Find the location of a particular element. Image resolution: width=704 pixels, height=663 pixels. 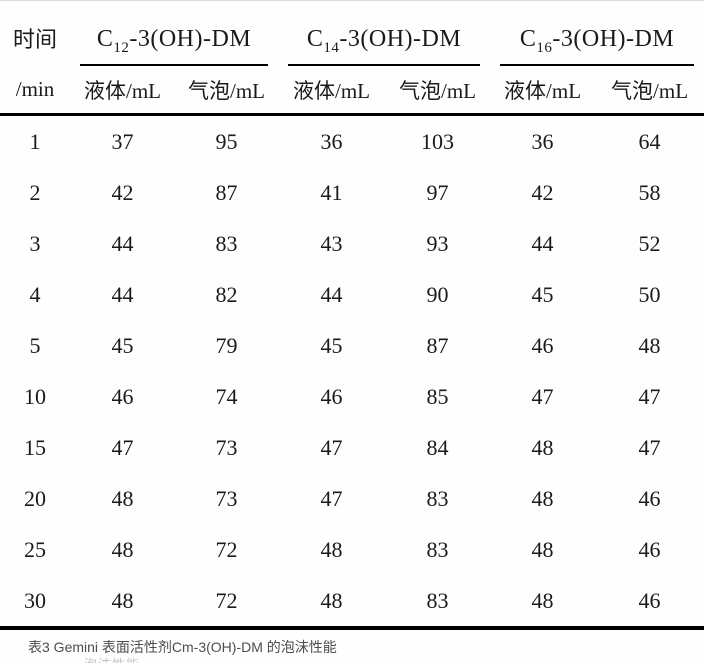

group-title-c12: C12-3(OH)-DM is located at coordinates (174, 41).